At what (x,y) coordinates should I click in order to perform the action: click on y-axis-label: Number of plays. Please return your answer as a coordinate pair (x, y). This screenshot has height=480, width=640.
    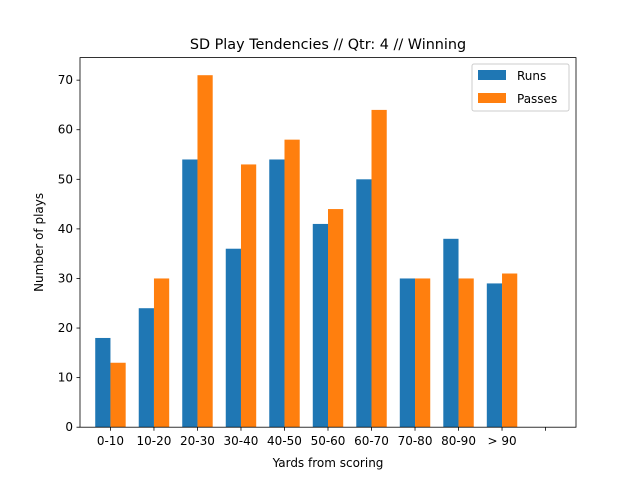
    Looking at the image, I should click on (39, 242).